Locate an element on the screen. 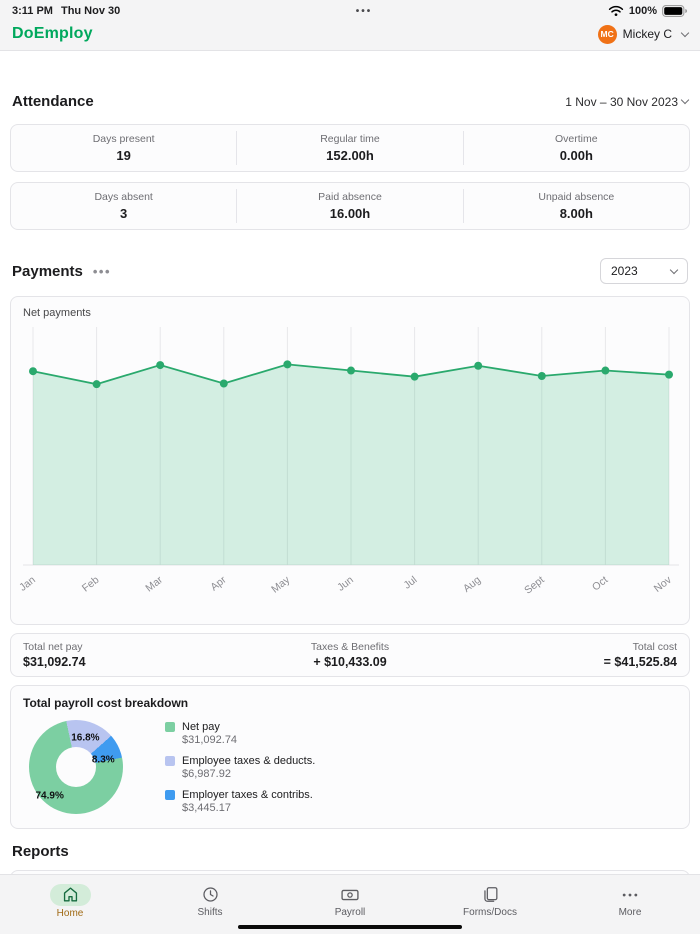 Image resolution: width=700 pixels, height=934 pixels. tab-more: More is located at coordinates (630, 898).